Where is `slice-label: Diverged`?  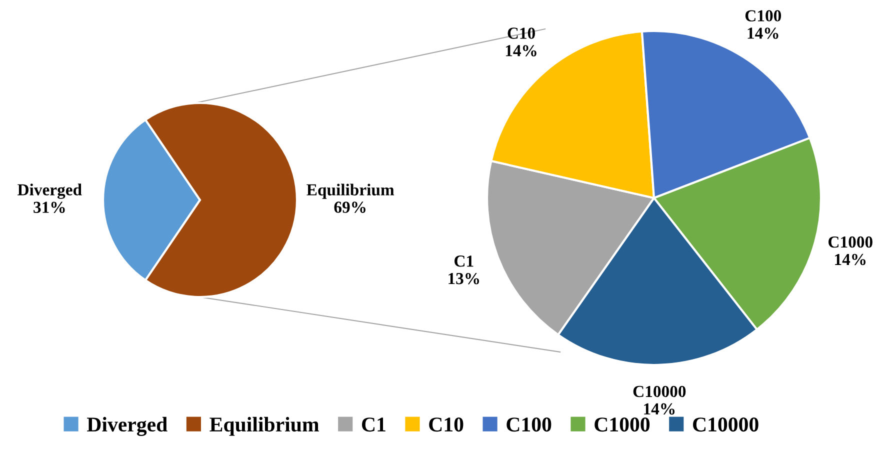 slice-label: Diverged is located at coordinates (50, 191).